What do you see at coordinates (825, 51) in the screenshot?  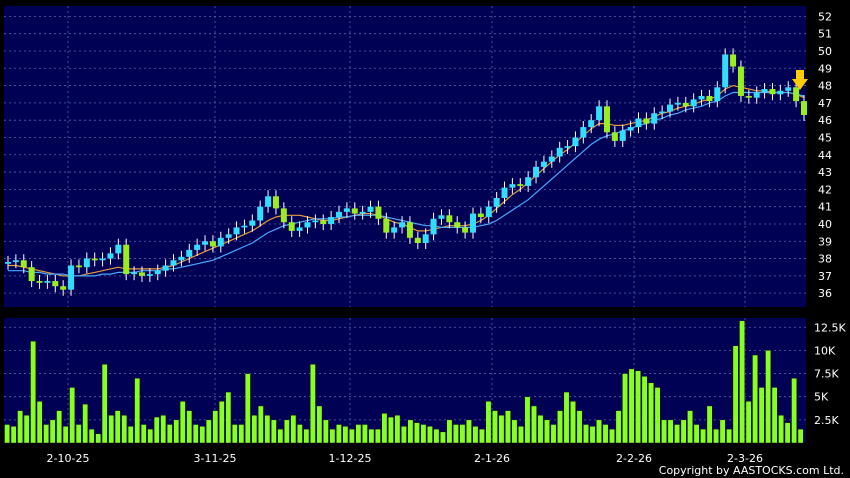 I see `price-tick-label: 50` at bounding box center [825, 51].